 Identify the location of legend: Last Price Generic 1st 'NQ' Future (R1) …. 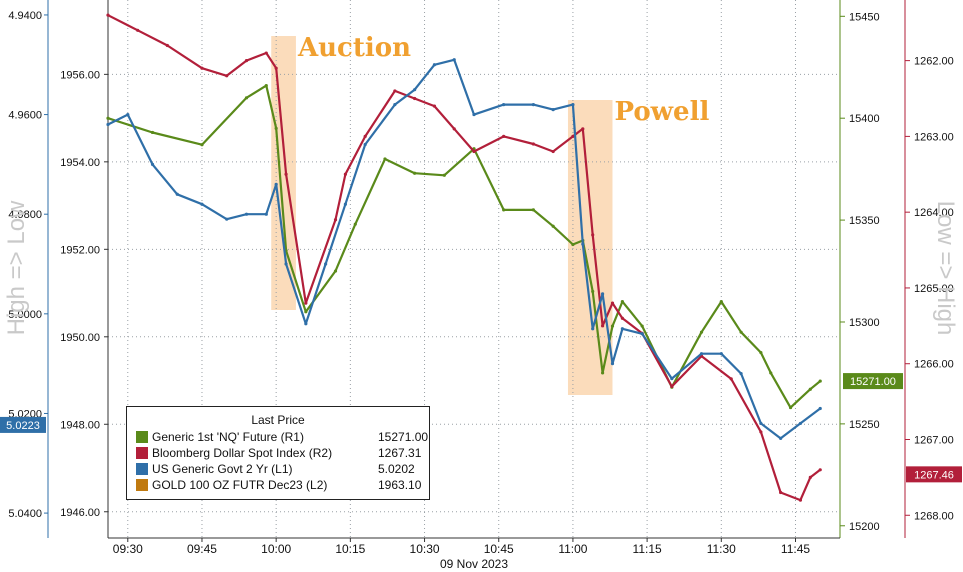
(278, 453).